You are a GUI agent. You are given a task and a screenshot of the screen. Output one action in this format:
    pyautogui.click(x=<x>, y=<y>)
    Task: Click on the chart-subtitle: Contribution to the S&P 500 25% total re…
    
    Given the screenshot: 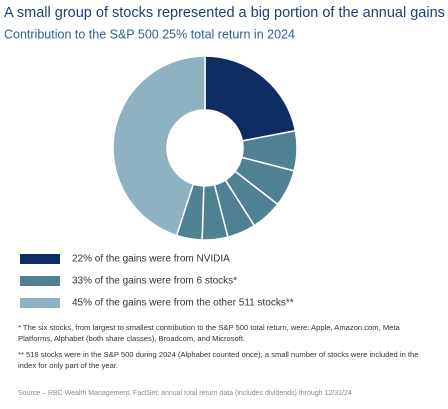 What is the action you would take?
    pyautogui.click(x=149, y=34)
    